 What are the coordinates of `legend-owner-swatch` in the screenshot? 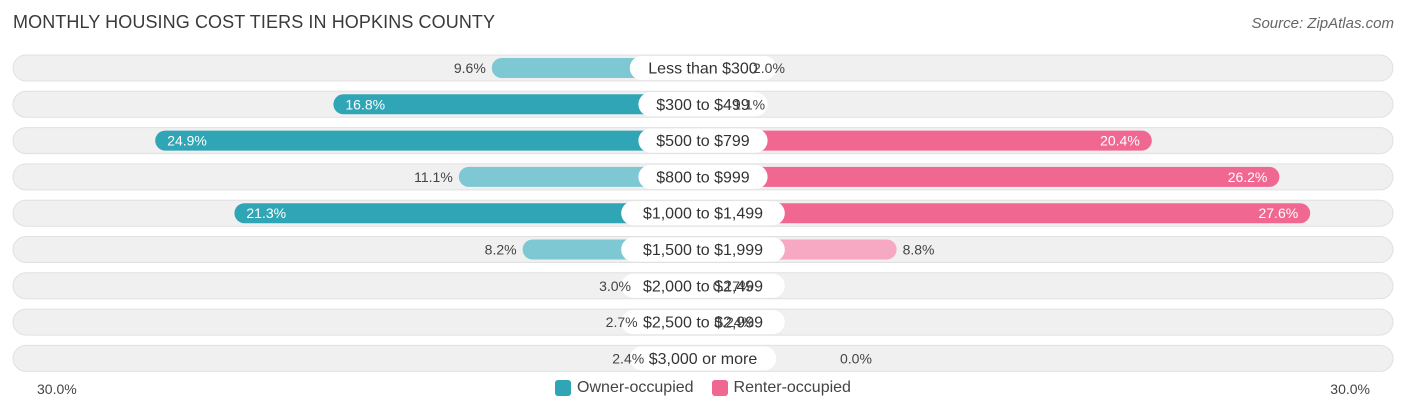 It's located at (563, 388).